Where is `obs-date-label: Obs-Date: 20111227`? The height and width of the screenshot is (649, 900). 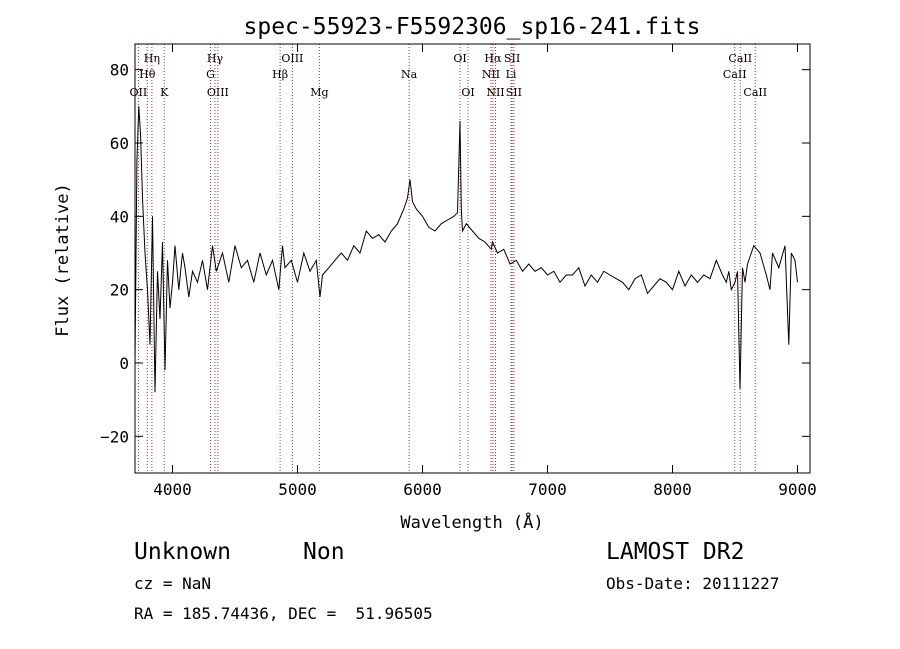
obs-date-label: Obs-Date: 20111227 is located at coordinates (693, 583).